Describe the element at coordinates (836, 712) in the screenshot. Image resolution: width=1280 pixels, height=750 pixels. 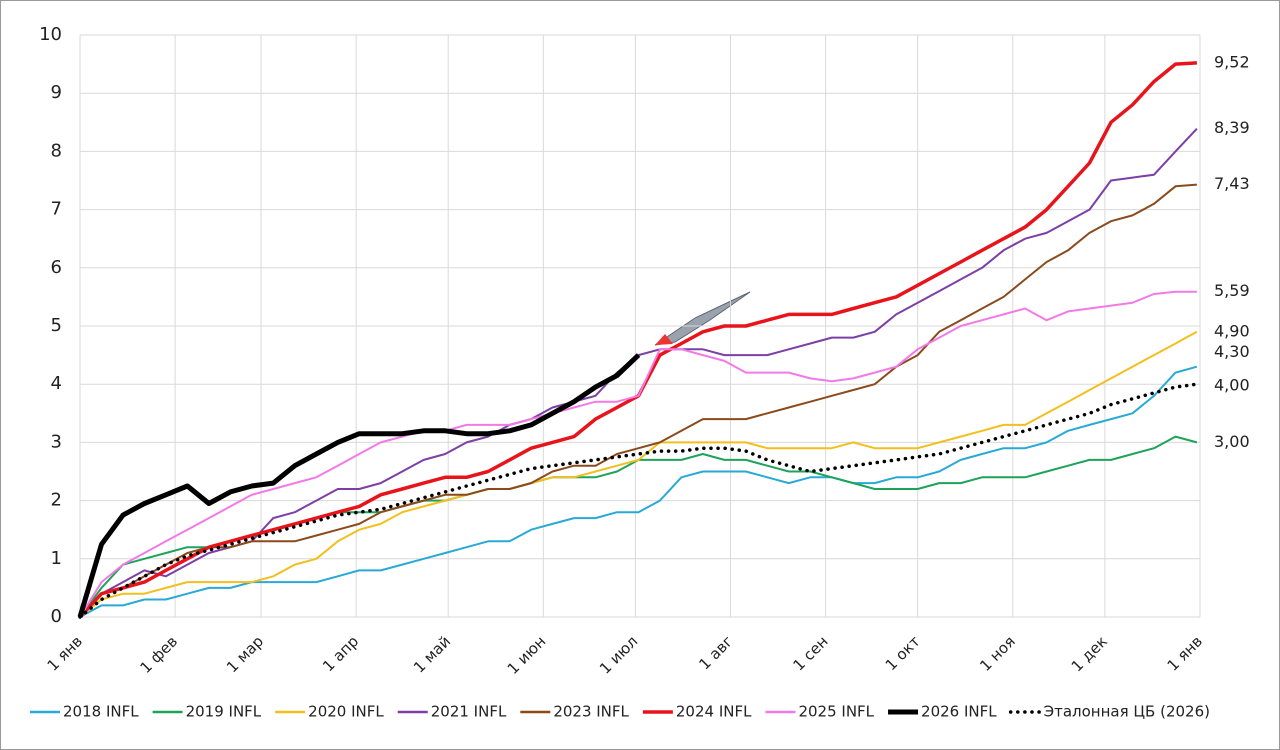
I see `legend-label: 2025 INFL` at that location.